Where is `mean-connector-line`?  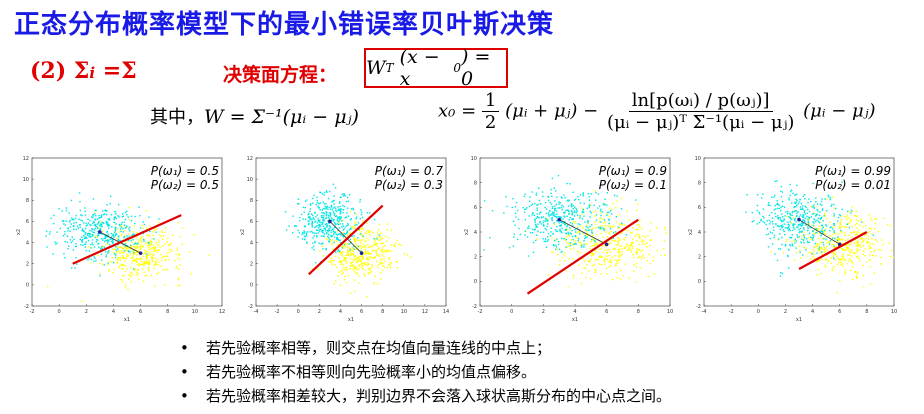 mean-connector-line is located at coordinates (582, 232).